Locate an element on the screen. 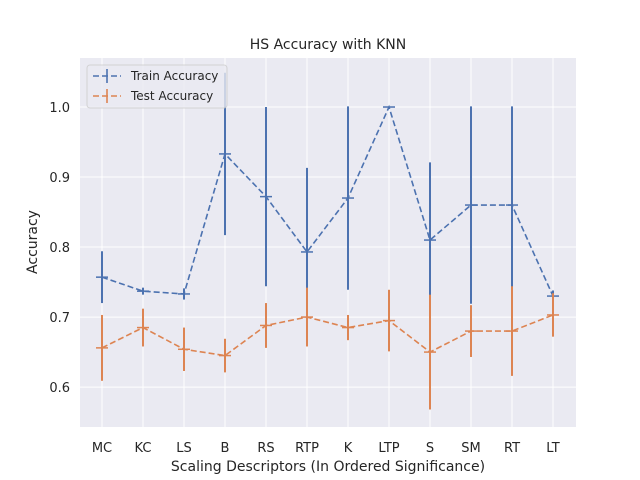 Image resolution: width=640 pixels, height=480 pixels. x-tick-label: SM is located at coordinates (470, 448).